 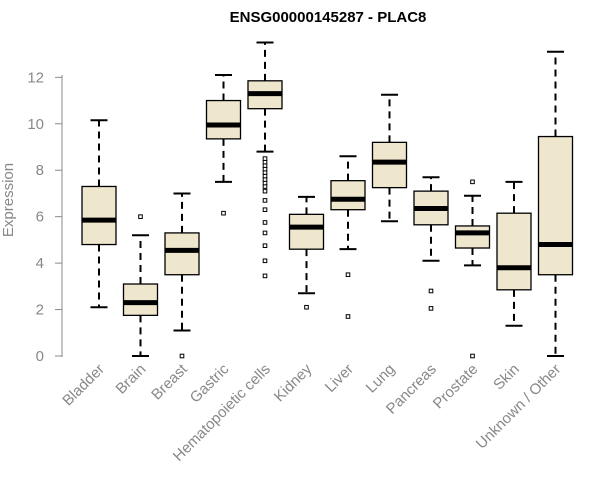 I want to click on y-tick-label: 8, so click(x=40, y=170).